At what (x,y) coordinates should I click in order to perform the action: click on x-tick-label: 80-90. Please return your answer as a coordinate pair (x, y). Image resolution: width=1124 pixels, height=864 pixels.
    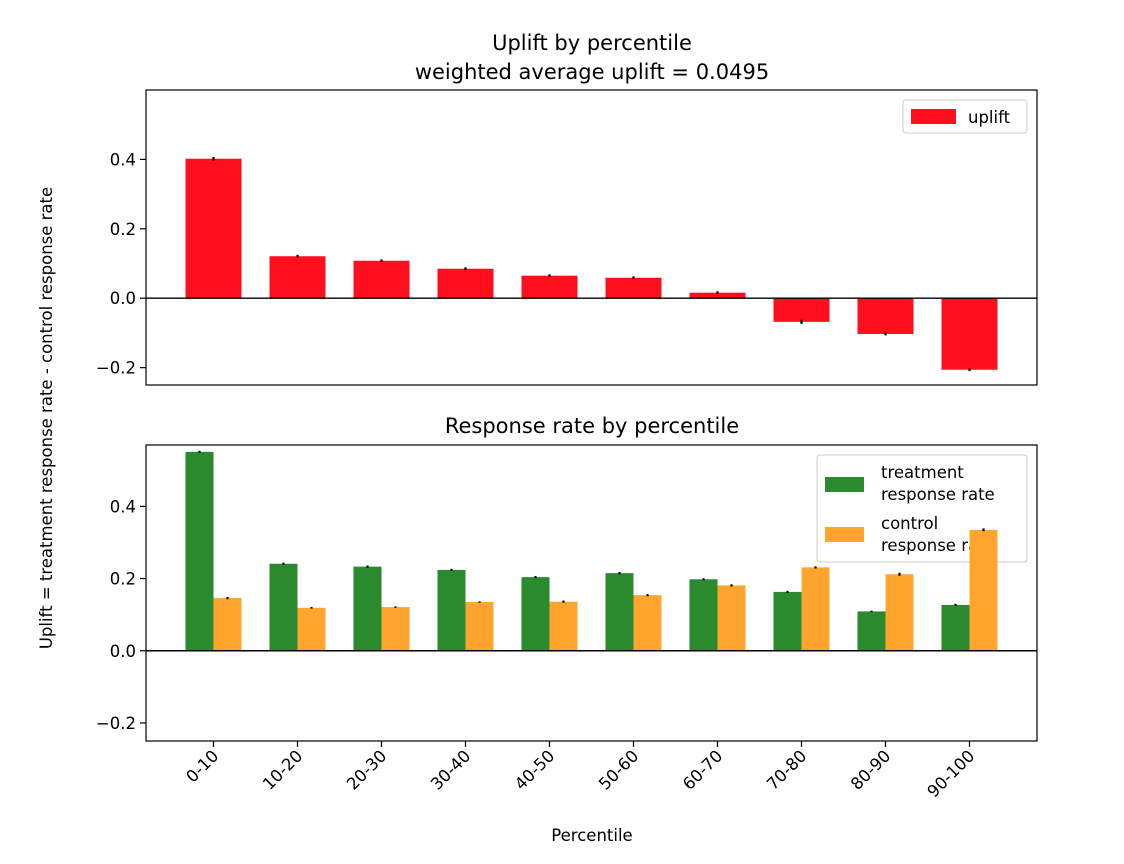
    Looking at the image, I should click on (870, 769).